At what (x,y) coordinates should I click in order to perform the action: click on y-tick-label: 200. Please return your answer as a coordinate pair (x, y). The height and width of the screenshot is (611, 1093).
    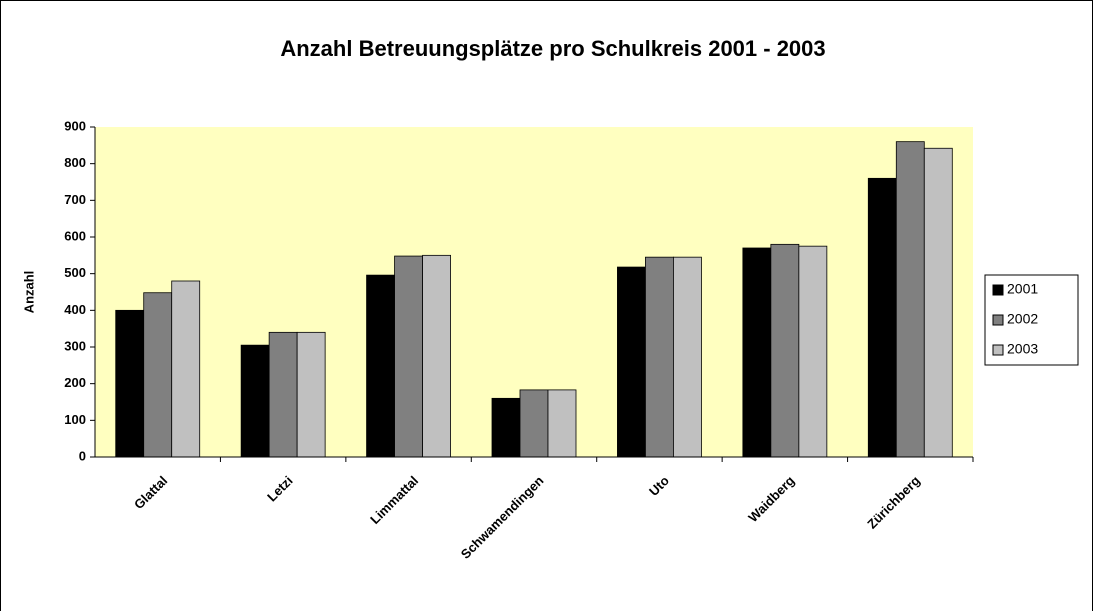
    Looking at the image, I should click on (75, 382).